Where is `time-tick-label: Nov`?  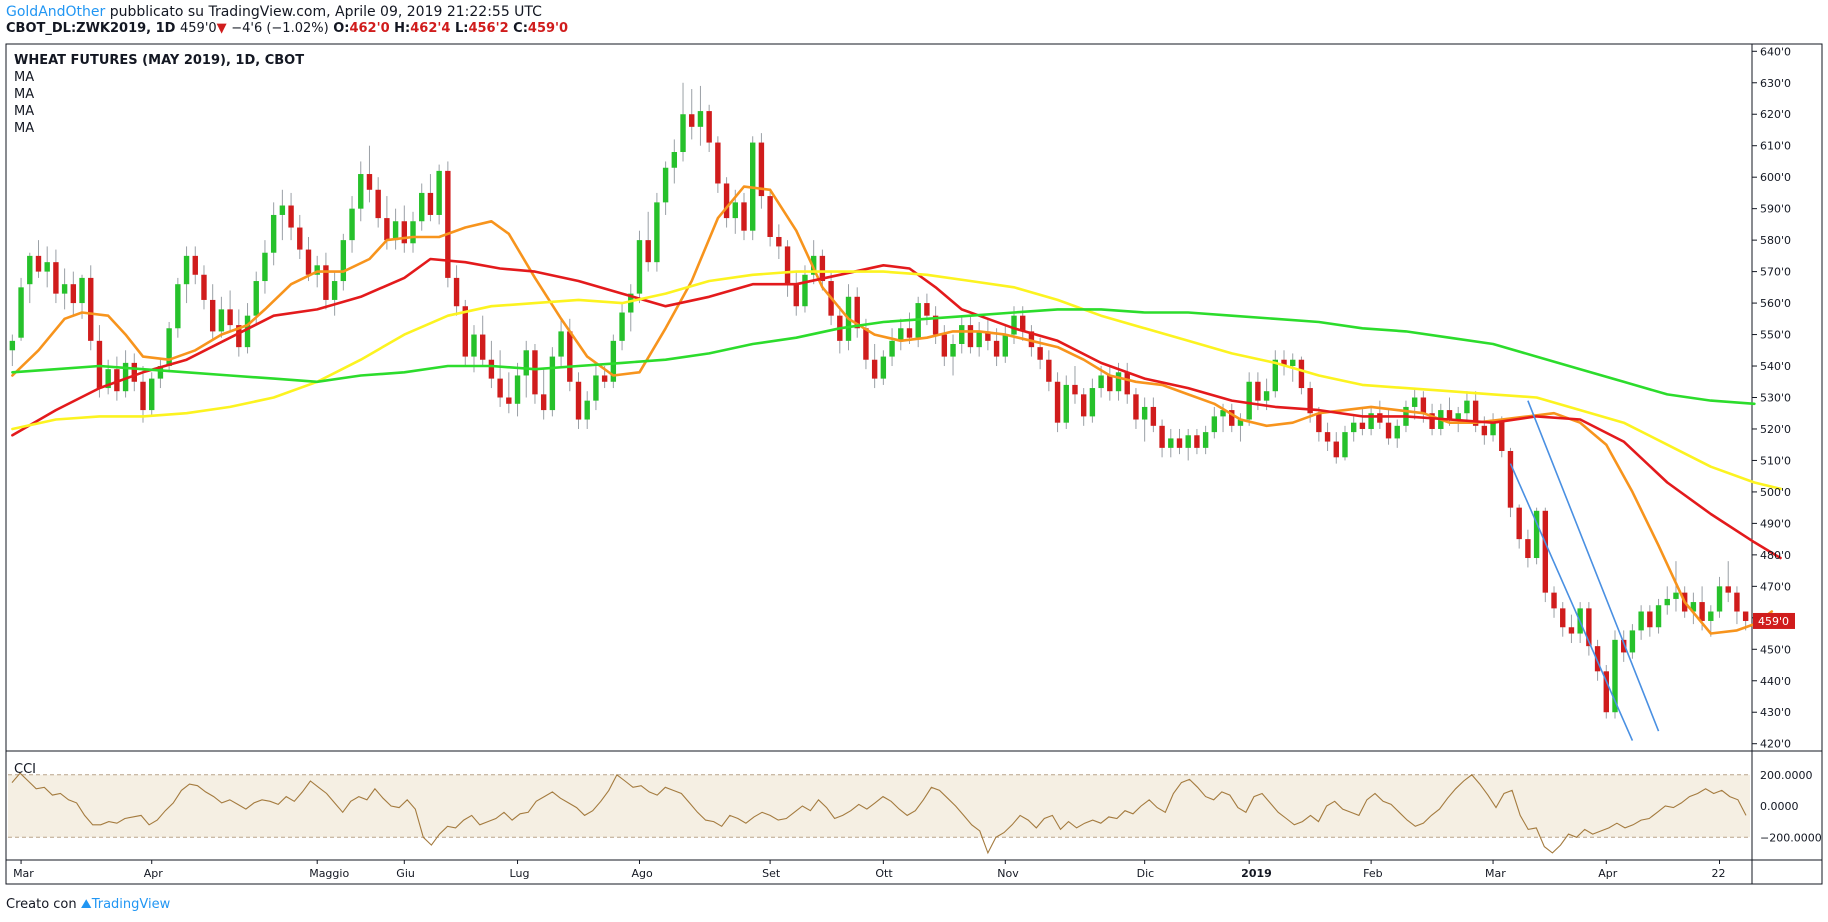
time-tick-label: Nov is located at coordinates (1008, 873).